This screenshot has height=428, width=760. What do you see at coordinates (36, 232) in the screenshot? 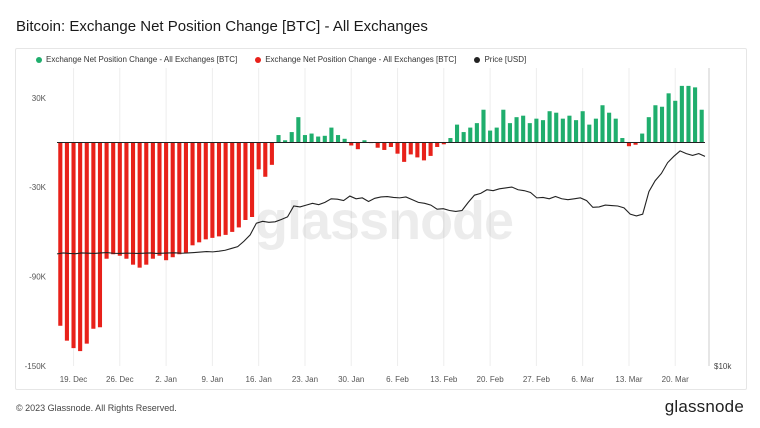
I see `y-axis-labels: 30K -30K -90K -150K` at bounding box center [36, 232].